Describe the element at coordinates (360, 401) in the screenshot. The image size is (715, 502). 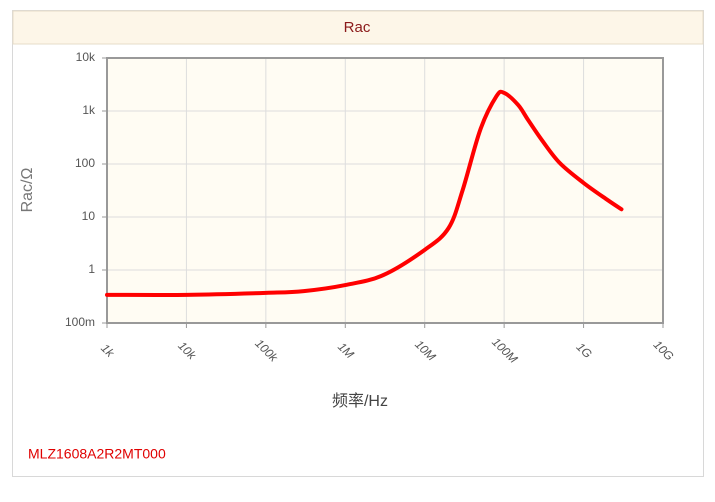
I see `x-axis-label: 频率/Hz` at that location.